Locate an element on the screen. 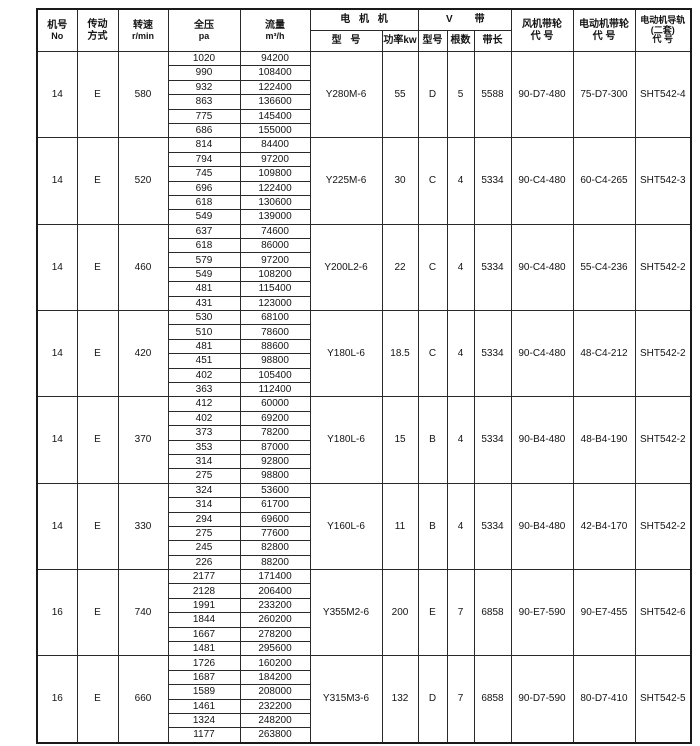  fan-pulley-cell: 90-D7-480 is located at coordinates (542, 94).